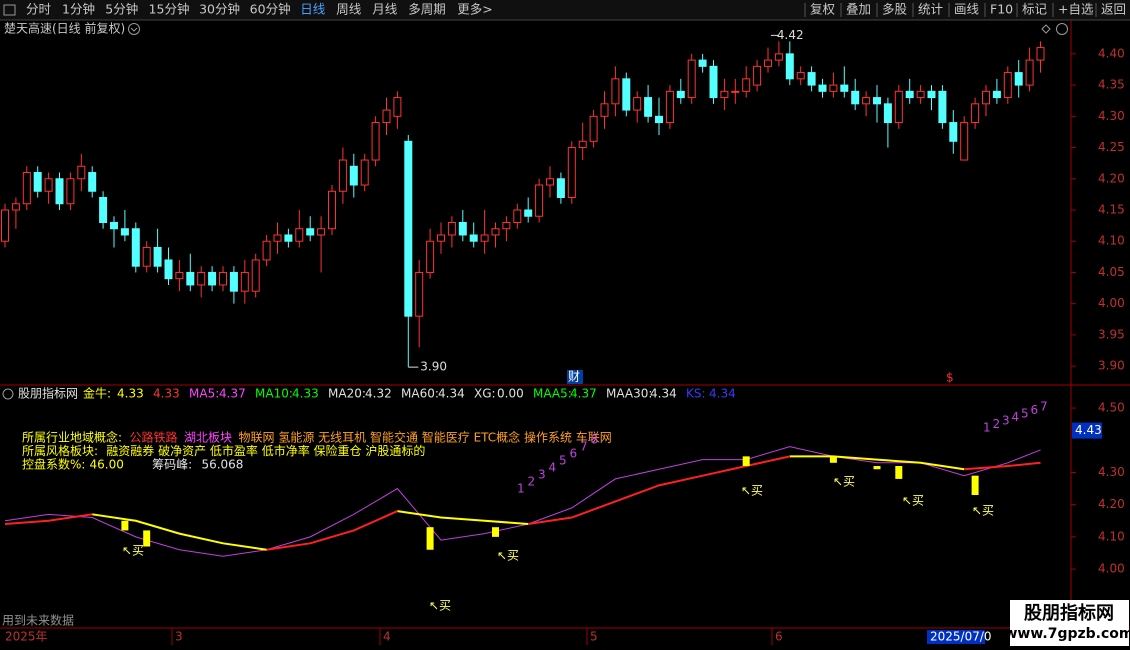 This screenshot has height=650, width=1130. What do you see at coordinates (574, 454) in the screenshot?
I see `count-digit: 6` at bounding box center [574, 454].